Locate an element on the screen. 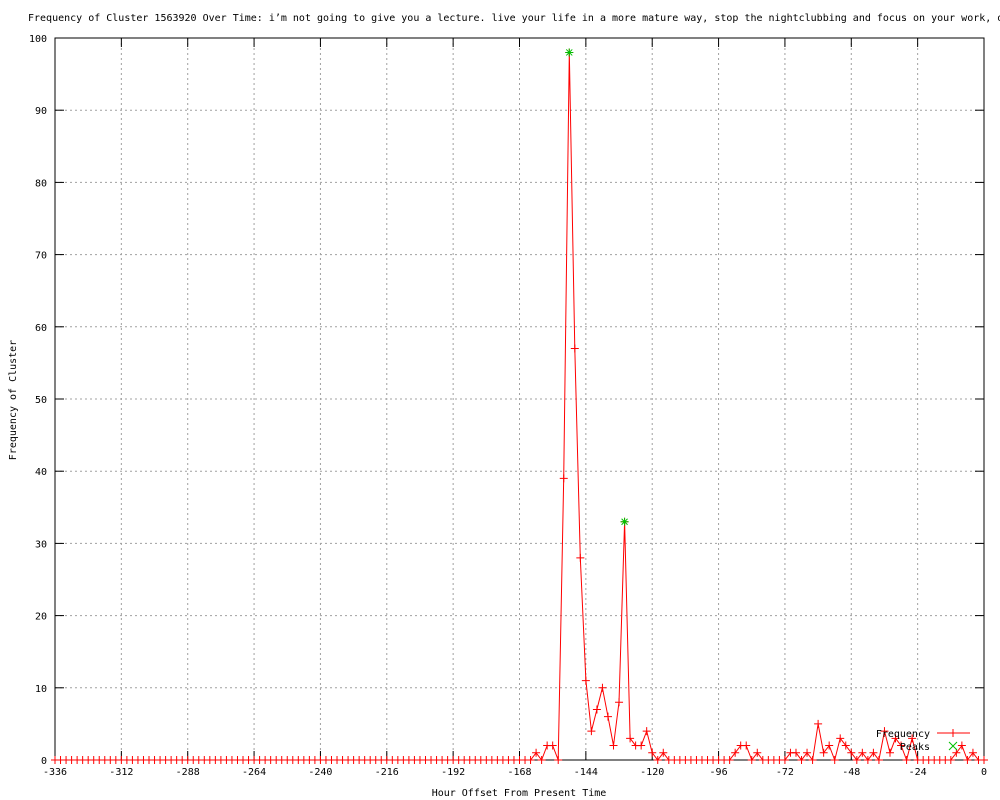  legend-marker-peaks is located at coordinates (953, 746).